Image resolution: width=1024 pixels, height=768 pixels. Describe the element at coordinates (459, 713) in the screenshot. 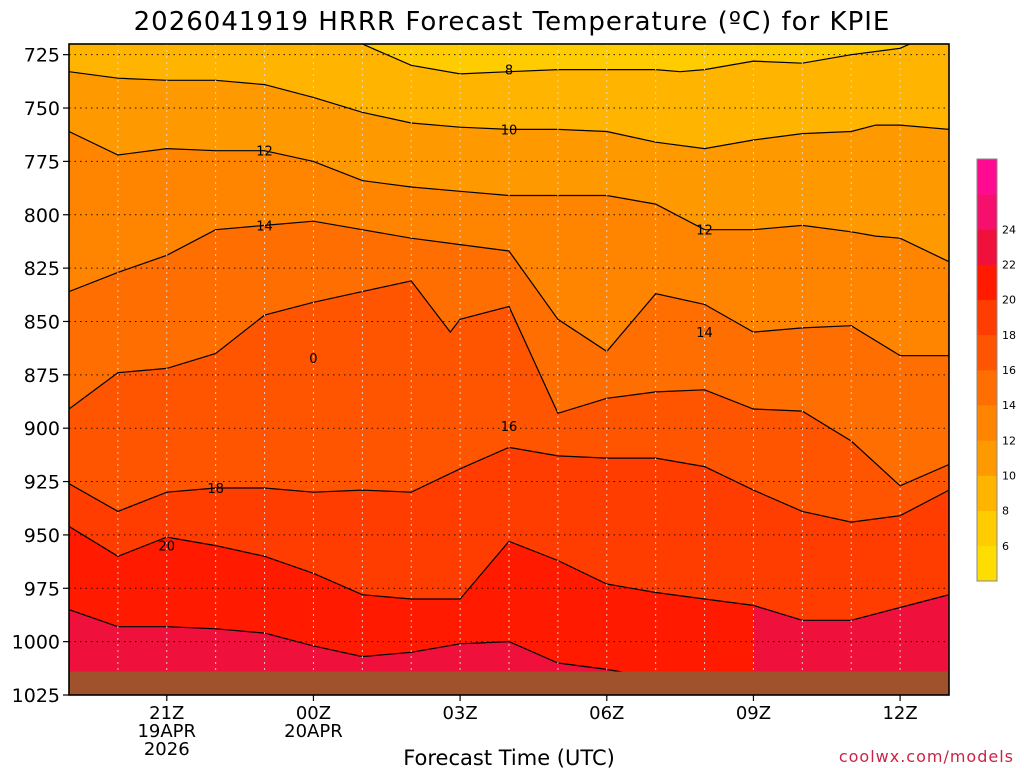

I see `x-tick-label: 03Z` at that location.